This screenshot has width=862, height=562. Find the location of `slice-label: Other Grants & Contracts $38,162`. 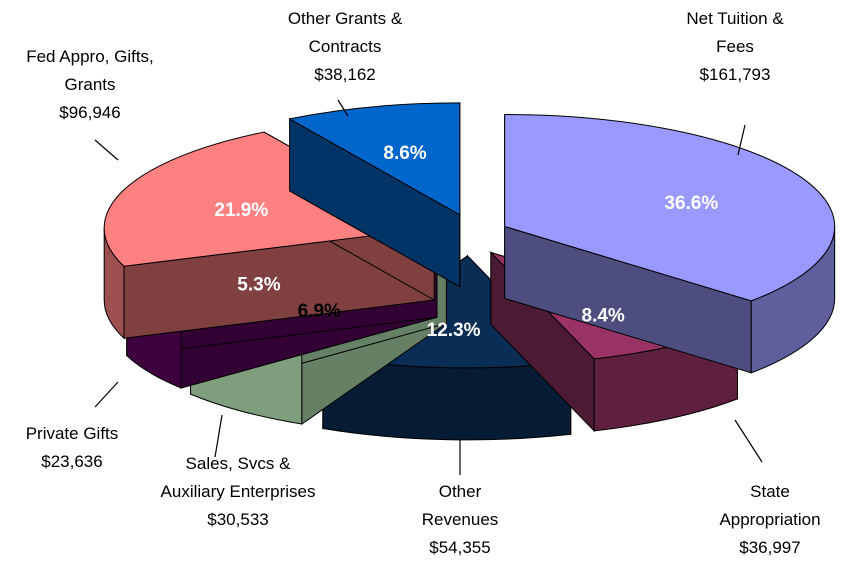

slice-label: Other Grants & Contracts $38,162 is located at coordinates (345, 47).